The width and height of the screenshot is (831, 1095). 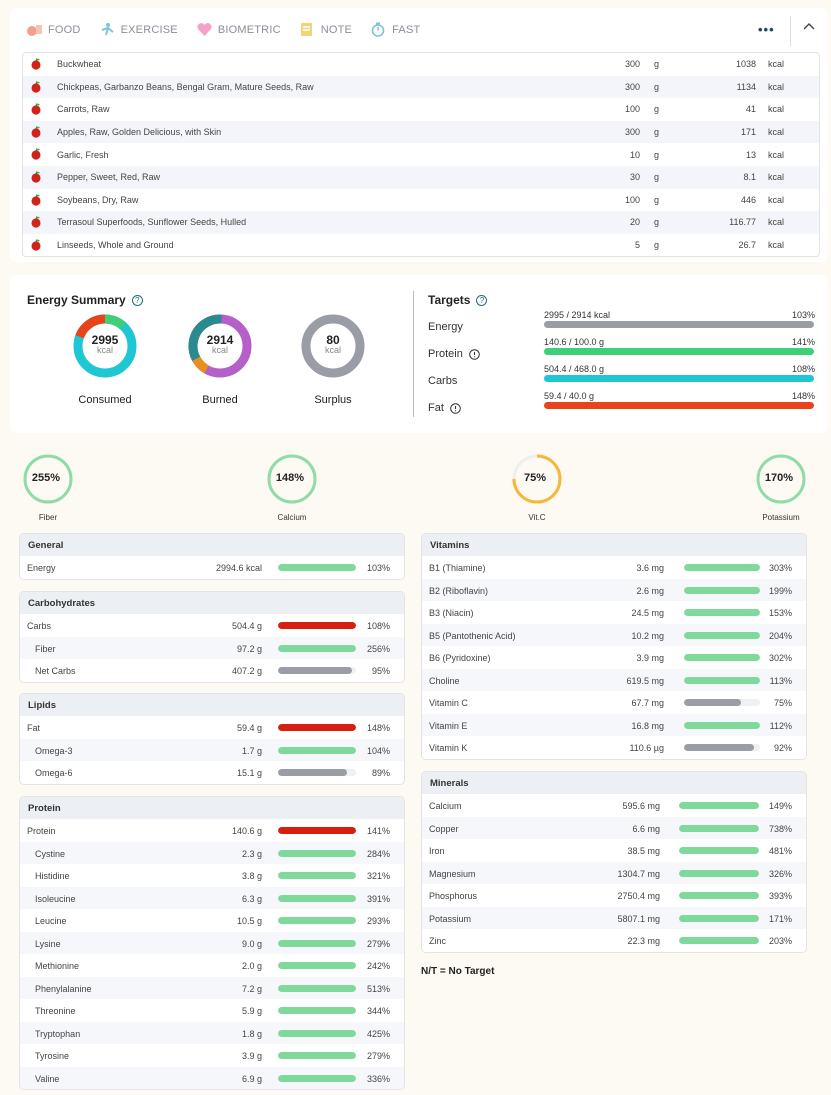 I want to click on panel-title: Protein, so click(x=212, y=808).